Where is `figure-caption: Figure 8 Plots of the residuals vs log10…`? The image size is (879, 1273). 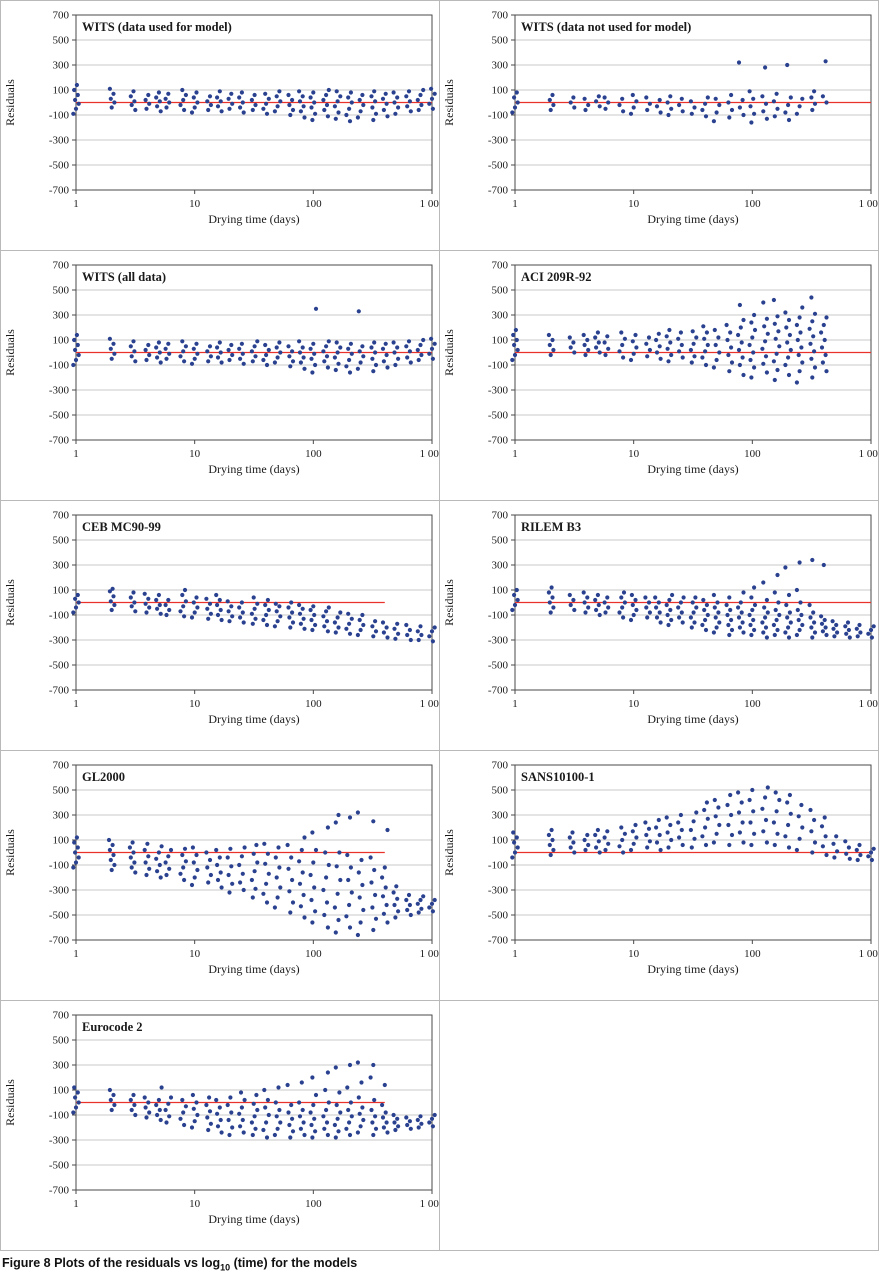 figure-caption: Figure 8 Plots of the residuals vs log10… is located at coordinates (439, 1262).